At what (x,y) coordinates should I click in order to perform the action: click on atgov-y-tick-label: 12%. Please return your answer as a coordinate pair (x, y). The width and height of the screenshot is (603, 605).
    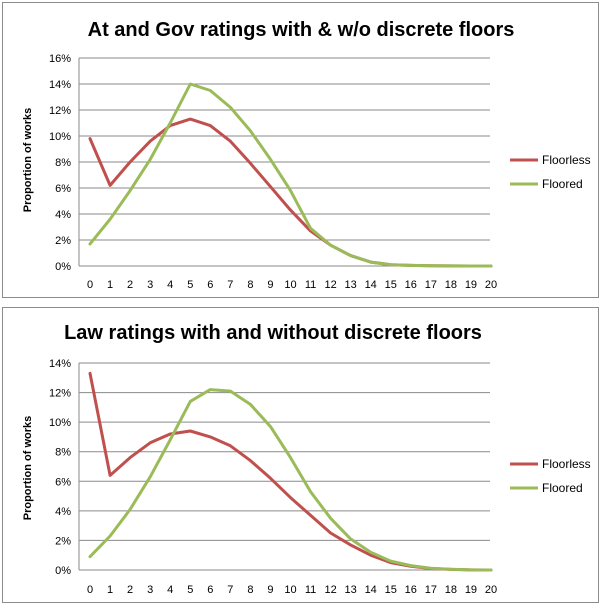
    Looking at the image, I should click on (60, 111).